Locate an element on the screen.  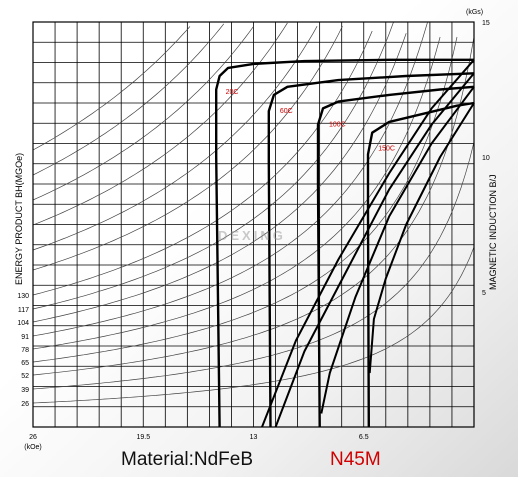
material-label: Material:NdFeB is located at coordinates (187, 459).